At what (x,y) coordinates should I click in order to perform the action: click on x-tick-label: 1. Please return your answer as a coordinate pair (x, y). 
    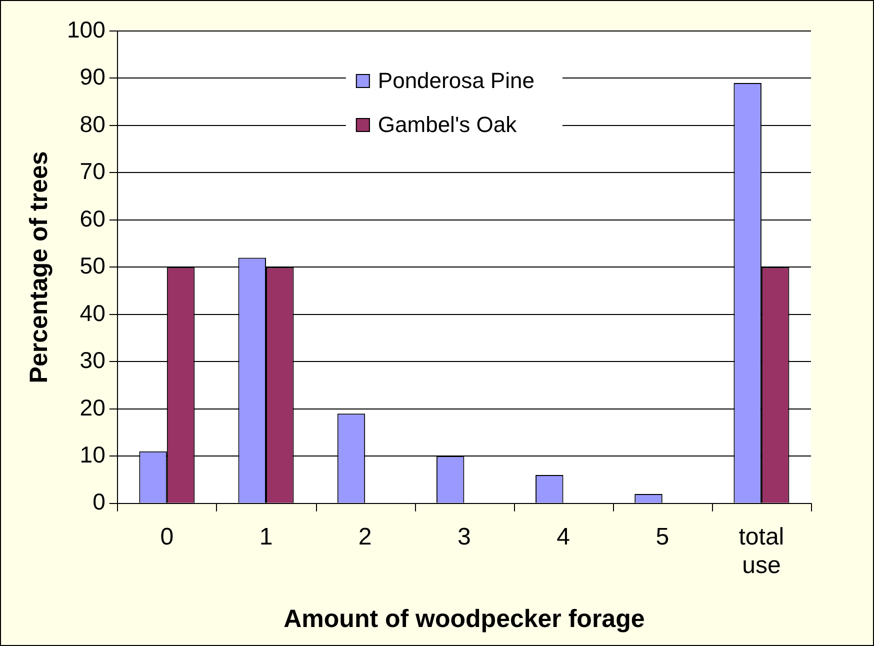
    Looking at the image, I should click on (266, 536).